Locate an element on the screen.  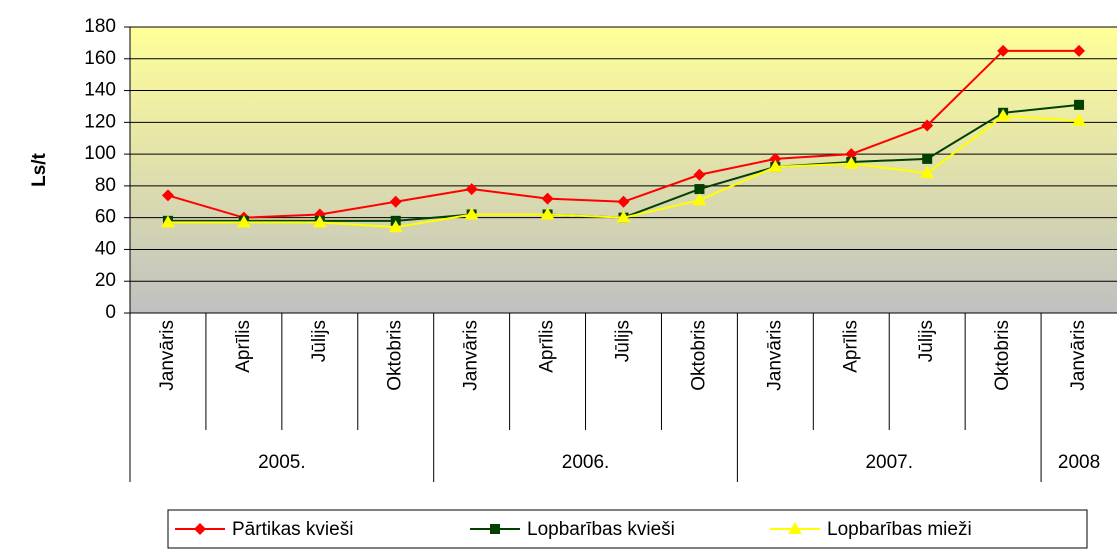
group-label: 2008 is located at coordinates (1079, 462).